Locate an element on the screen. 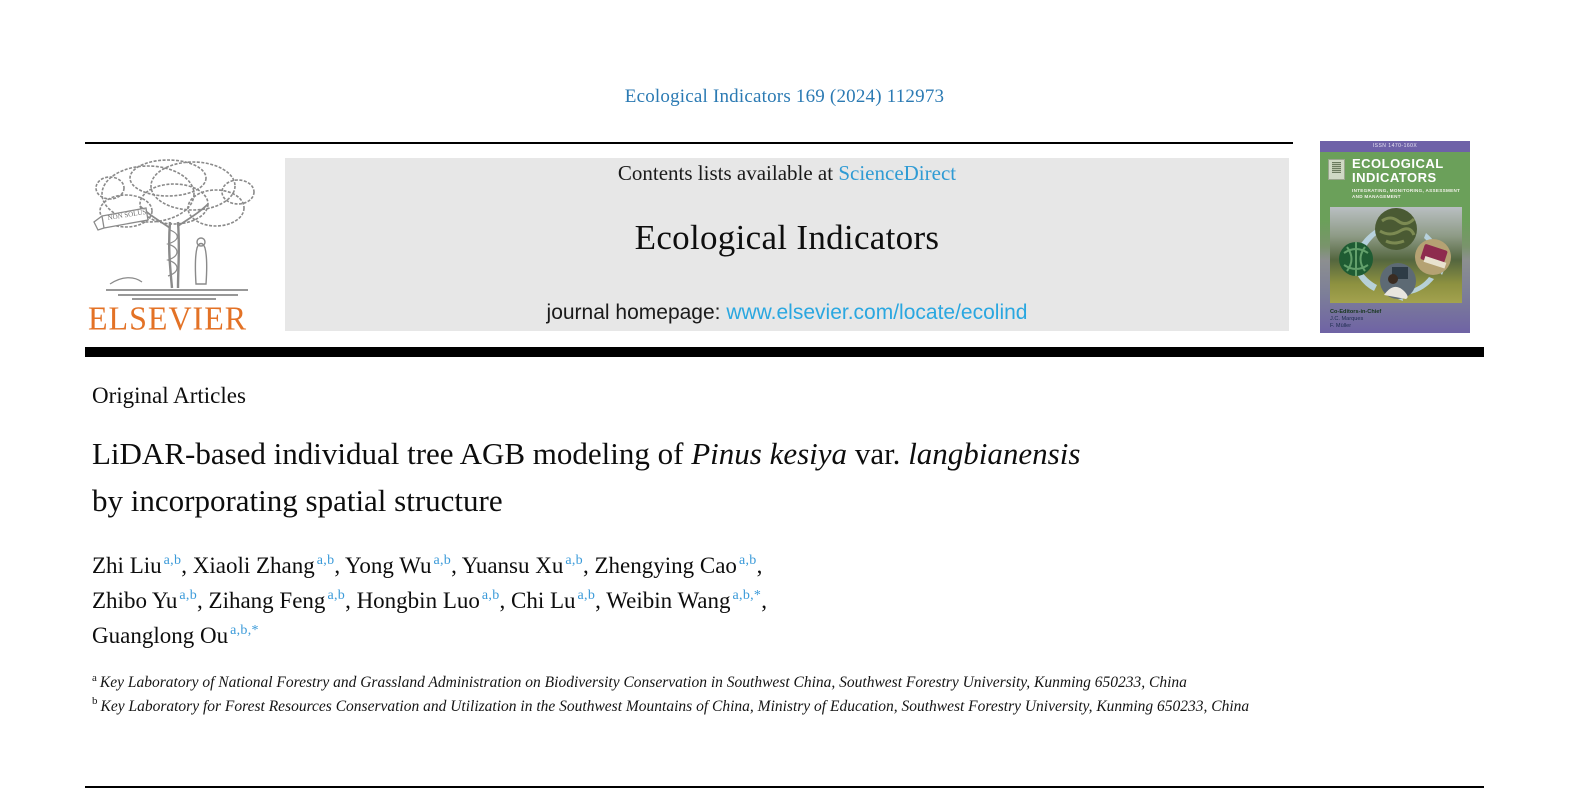 This screenshot has height=793, width=1577. cover-title-line1: ECOLOGICAL is located at coordinates (1398, 163).